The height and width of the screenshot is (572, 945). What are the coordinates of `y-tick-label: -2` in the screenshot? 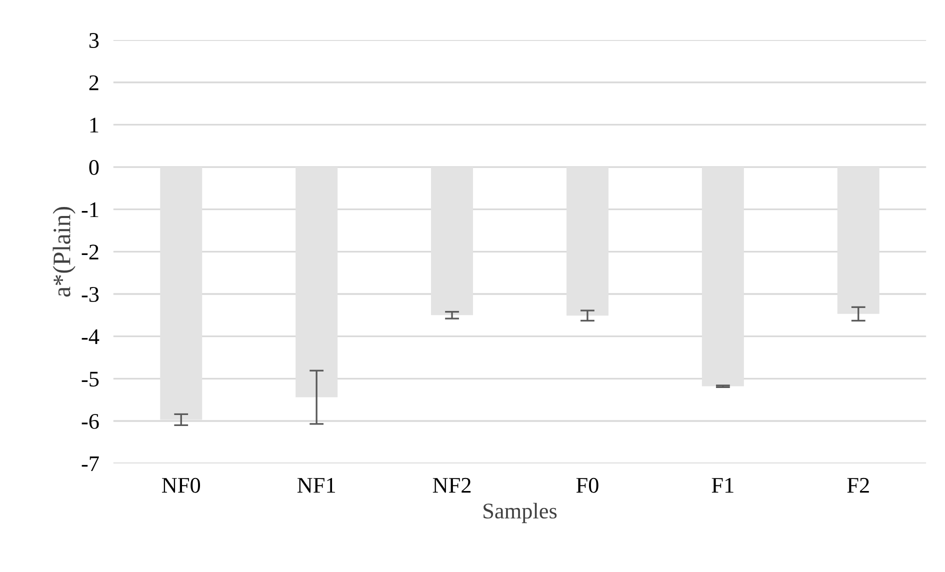 It's located at (90, 252).